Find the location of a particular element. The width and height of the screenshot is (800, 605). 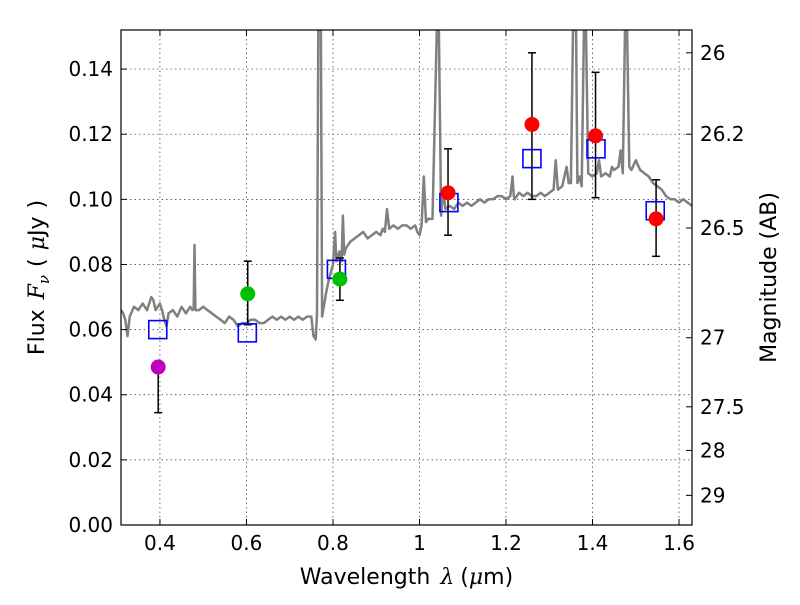

x-tick-label: 1 is located at coordinates (419, 543).